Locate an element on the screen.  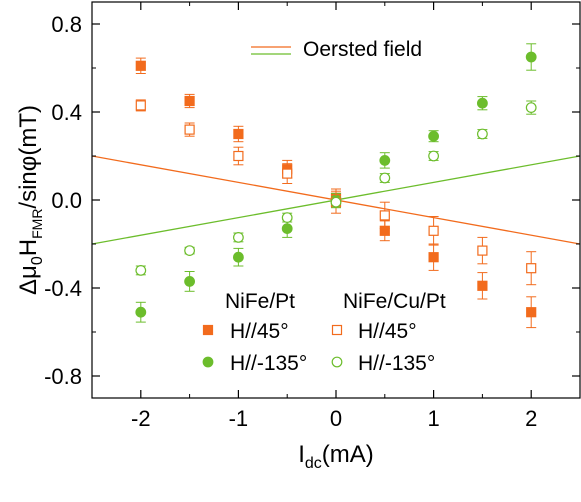
x-tick-label-1: -1 is located at coordinates (239, 418).